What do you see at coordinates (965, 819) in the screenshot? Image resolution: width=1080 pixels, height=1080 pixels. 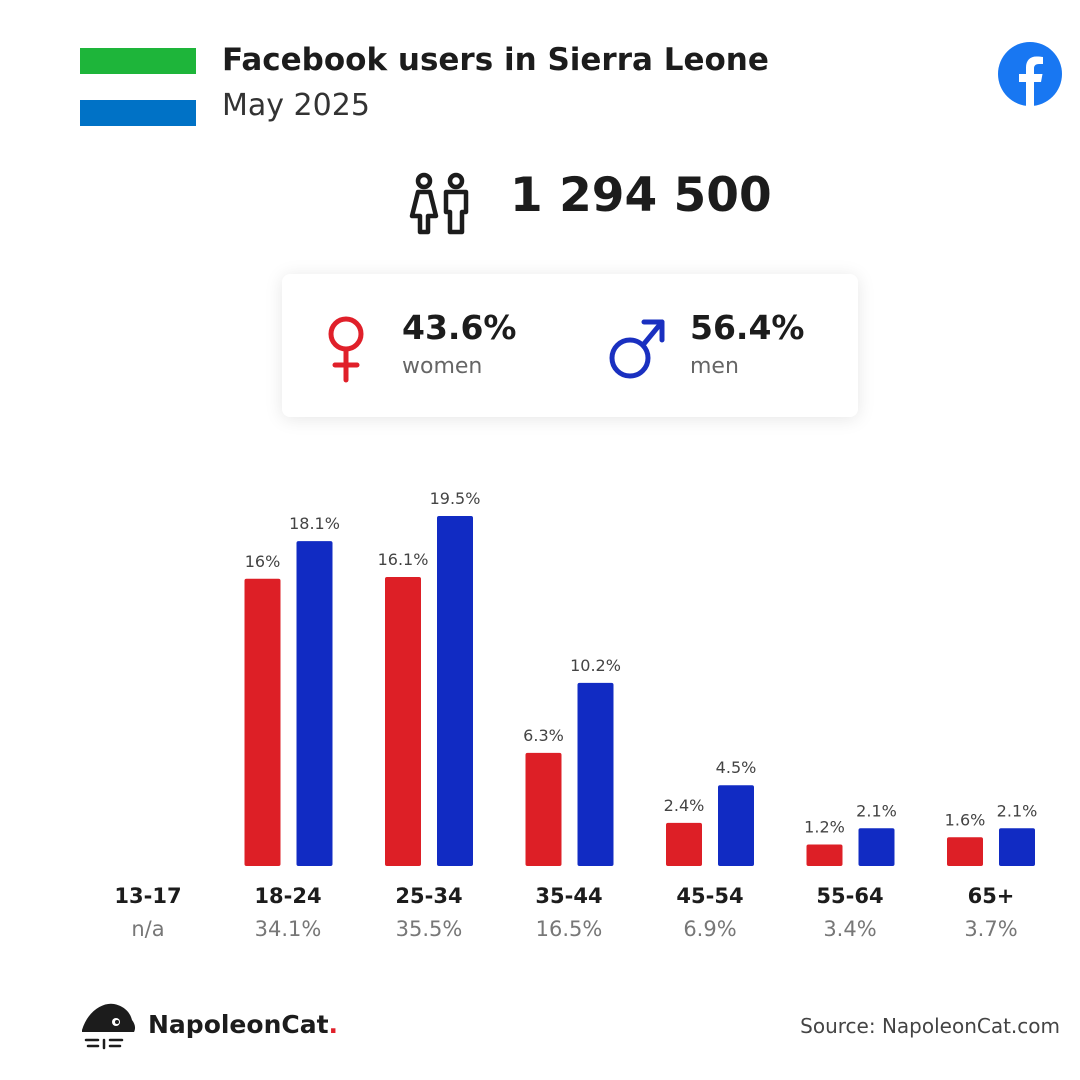 I see `bar-value-label: 1.6%` at bounding box center [965, 819].